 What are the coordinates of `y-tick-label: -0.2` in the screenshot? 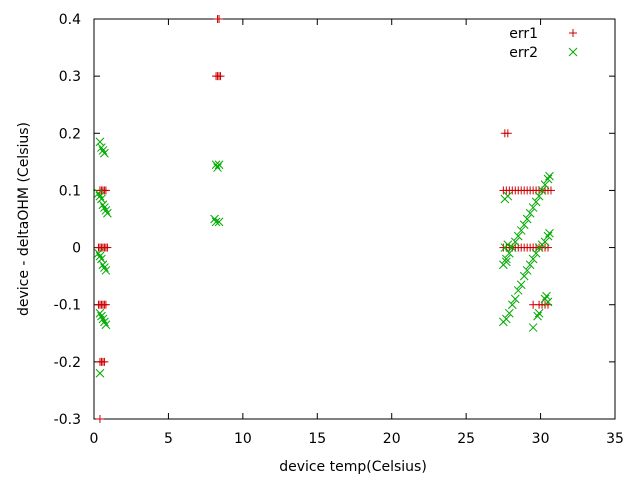 It's located at (67, 363).